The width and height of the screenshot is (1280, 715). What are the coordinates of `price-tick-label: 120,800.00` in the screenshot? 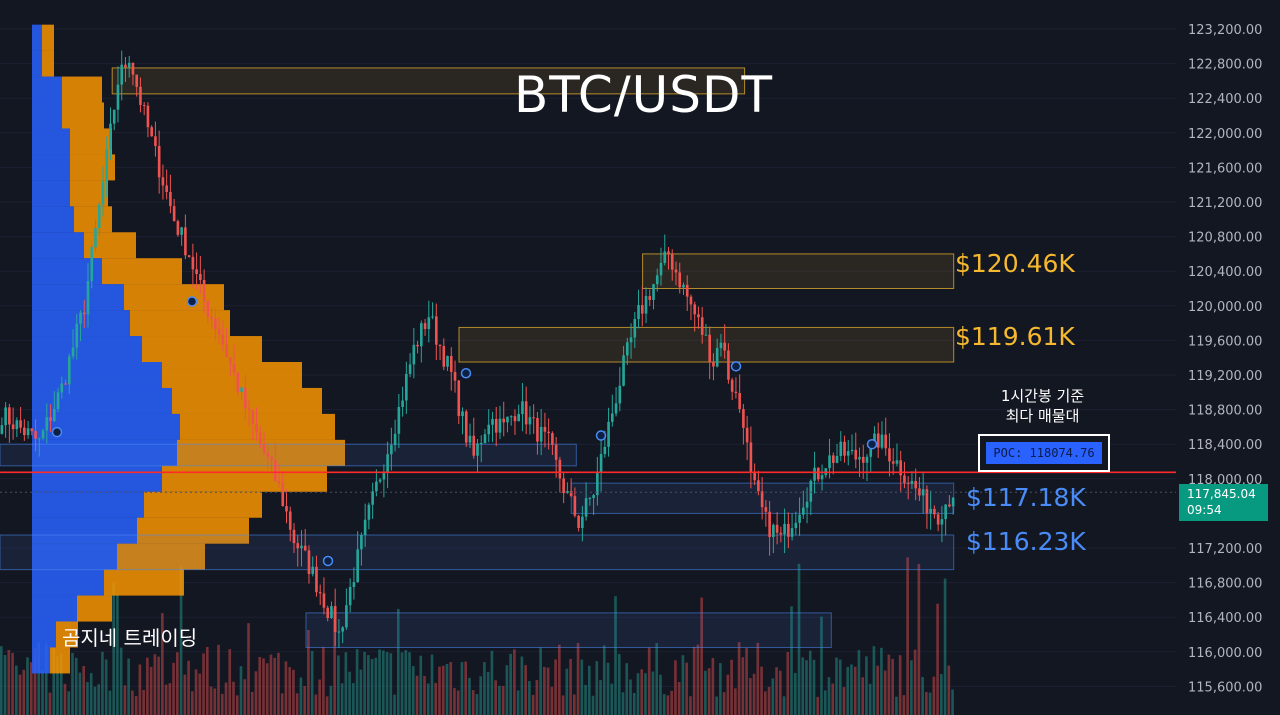 It's located at (1225, 238).